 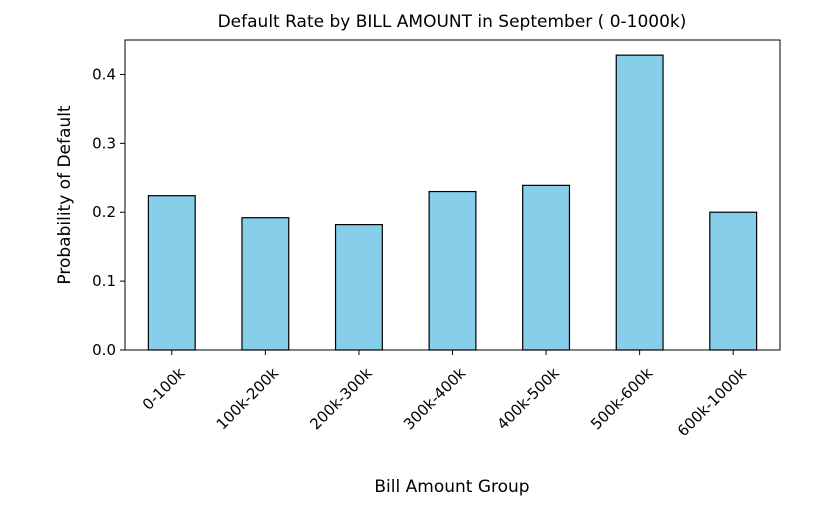 I want to click on y-tick-label: 0.2, so click(x=104, y=212).